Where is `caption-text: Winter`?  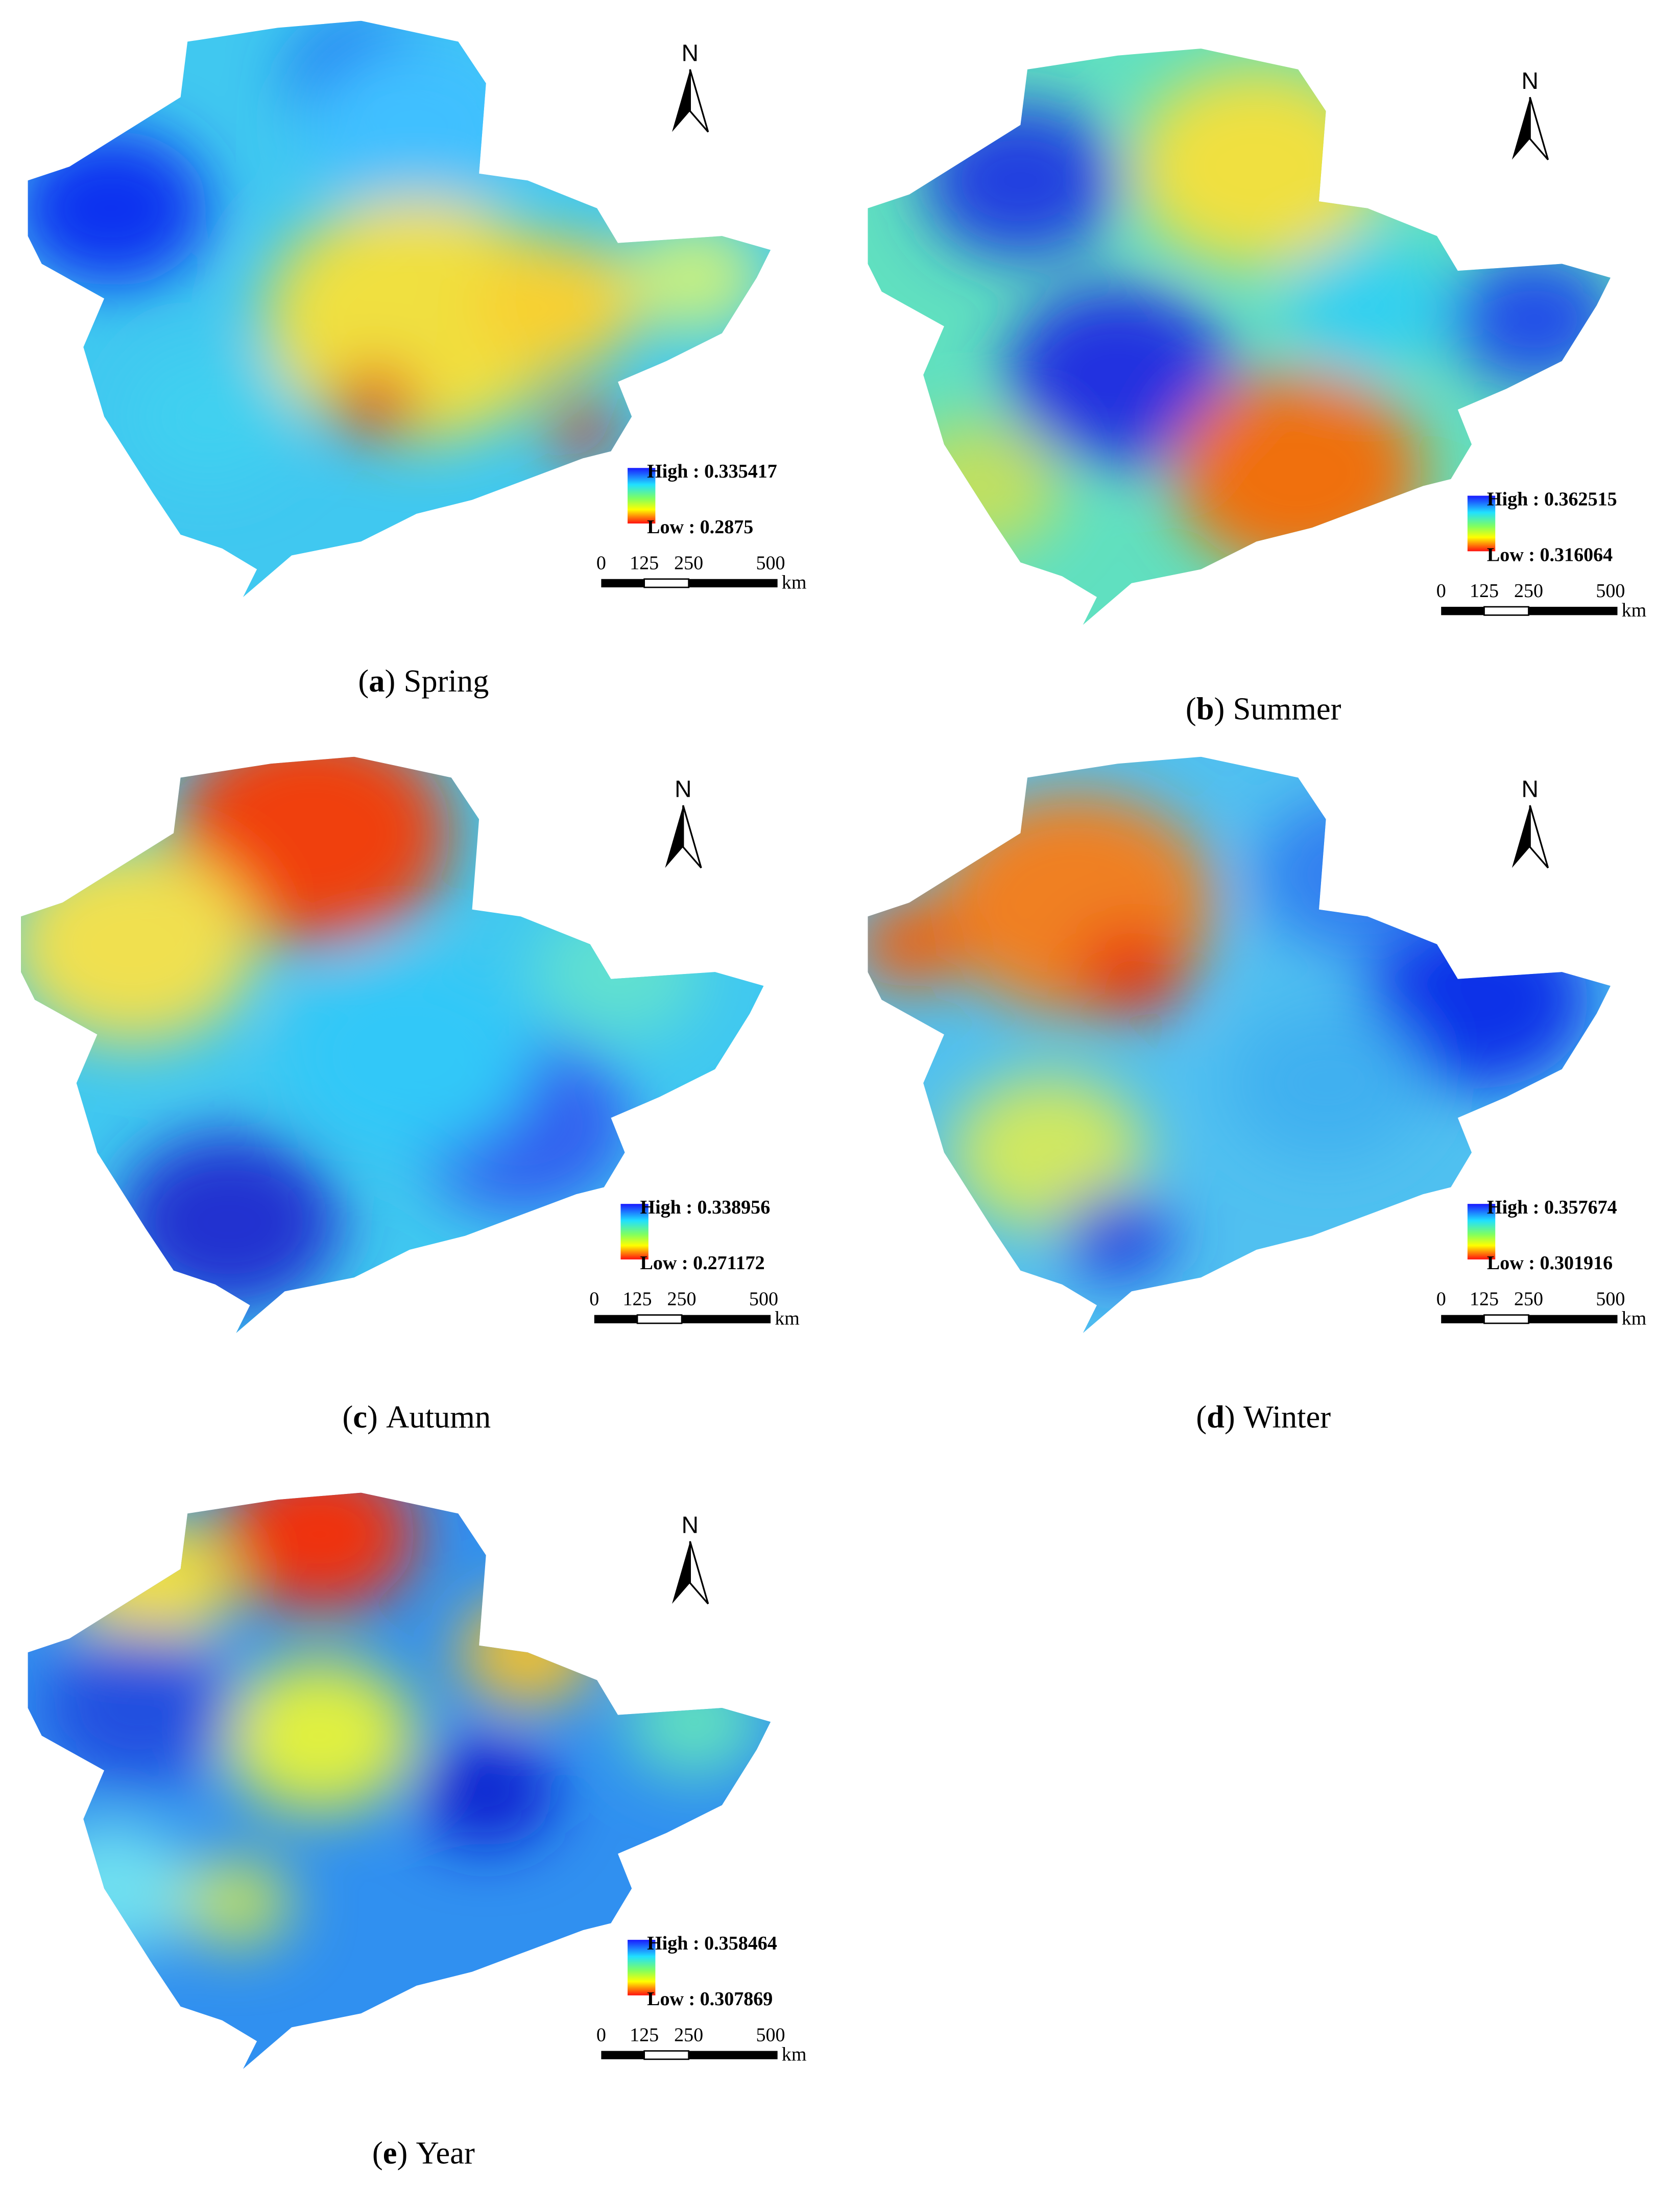
caption-text: Winter is located at coordinates (1287, 1417).